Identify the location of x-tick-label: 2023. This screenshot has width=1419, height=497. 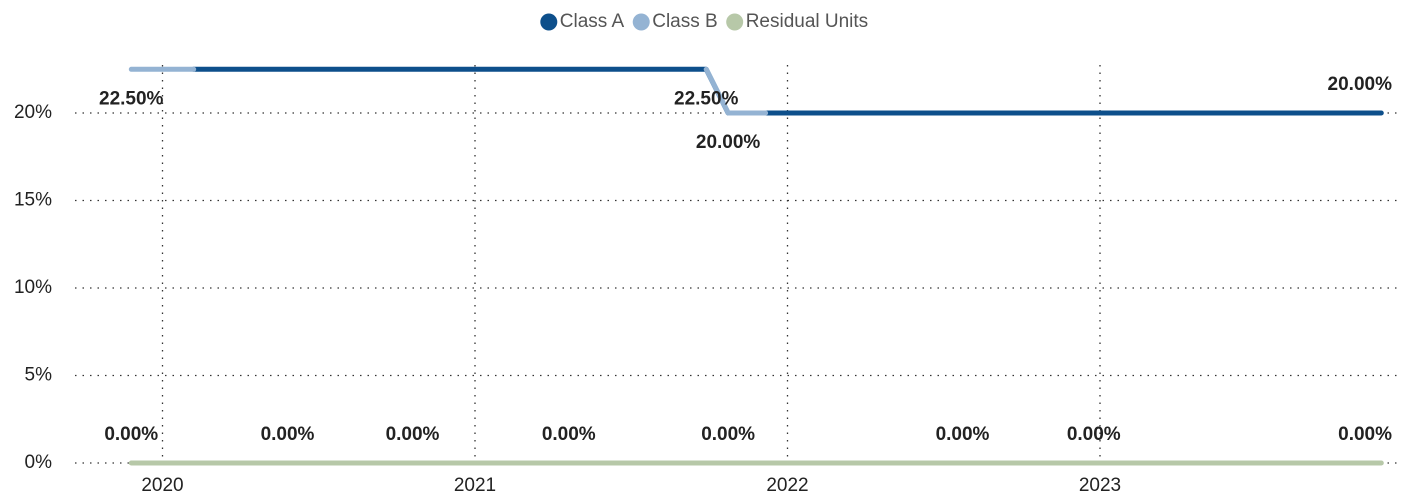
(1100, 485).